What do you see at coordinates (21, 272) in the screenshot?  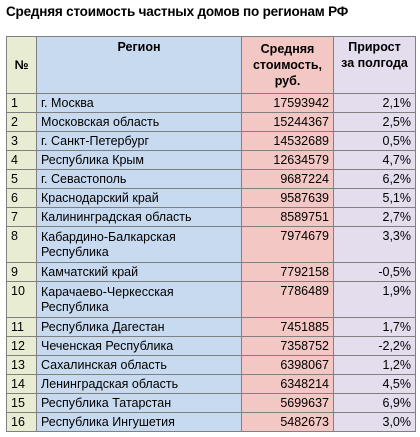 I see `row-num-cell: 9` at bounding box center [21, 272].